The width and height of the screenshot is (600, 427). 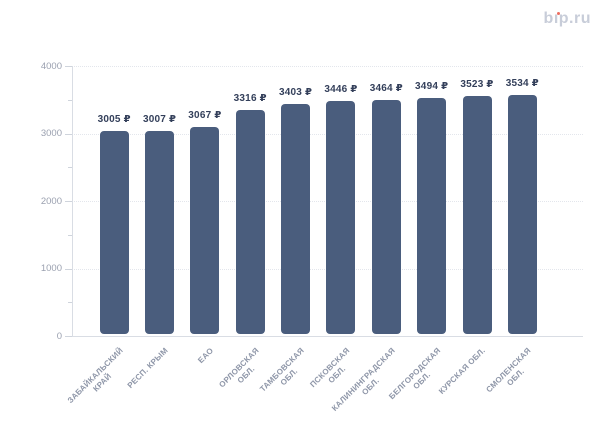 I want to click on logo-i-dot, so click(x=558, y=13).